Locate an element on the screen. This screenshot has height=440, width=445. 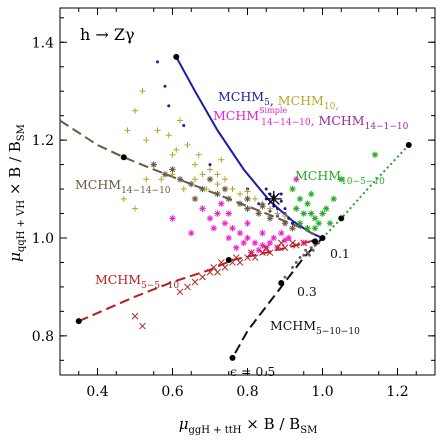
annotation-sub: 14−14−10 is located at coordinates (146, 191).